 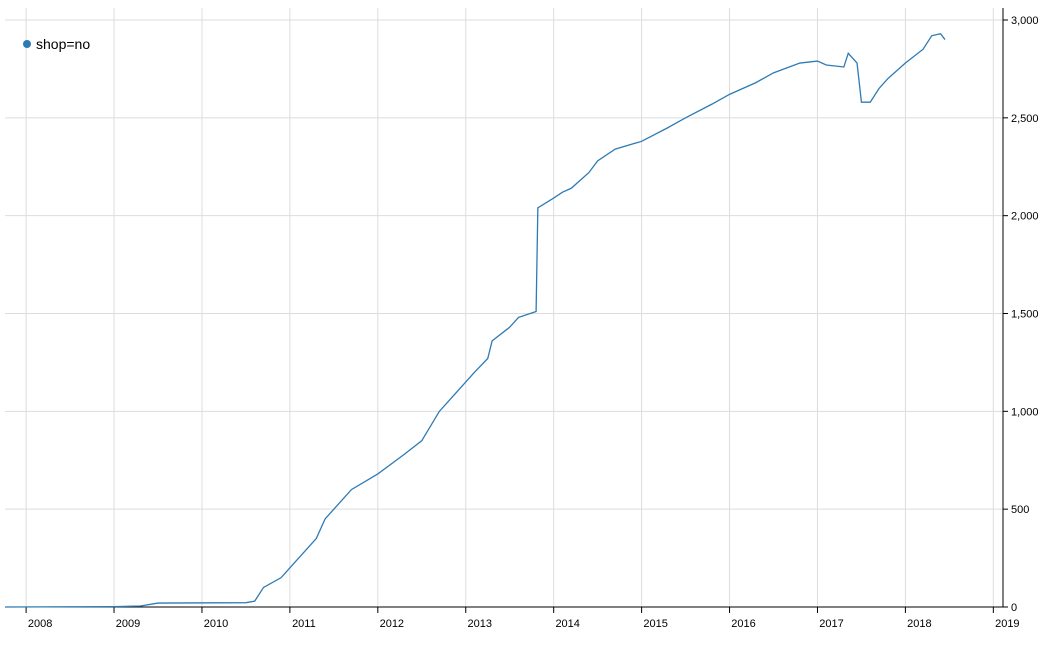 What do you see at coordinates (1014, 608) in the screenshot?
I see `y-tick-label: 0` at bounding box center [1014, 608].